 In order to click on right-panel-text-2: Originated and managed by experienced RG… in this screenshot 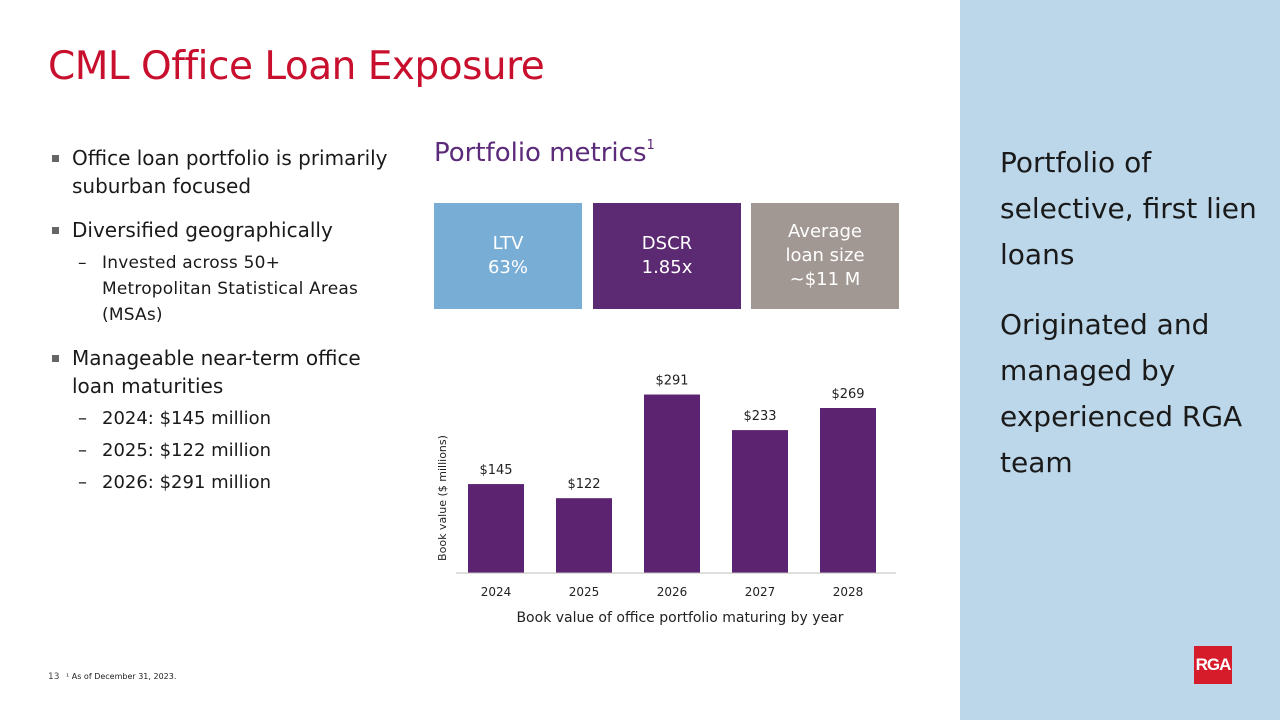, I will do `click(1121, 393)`.